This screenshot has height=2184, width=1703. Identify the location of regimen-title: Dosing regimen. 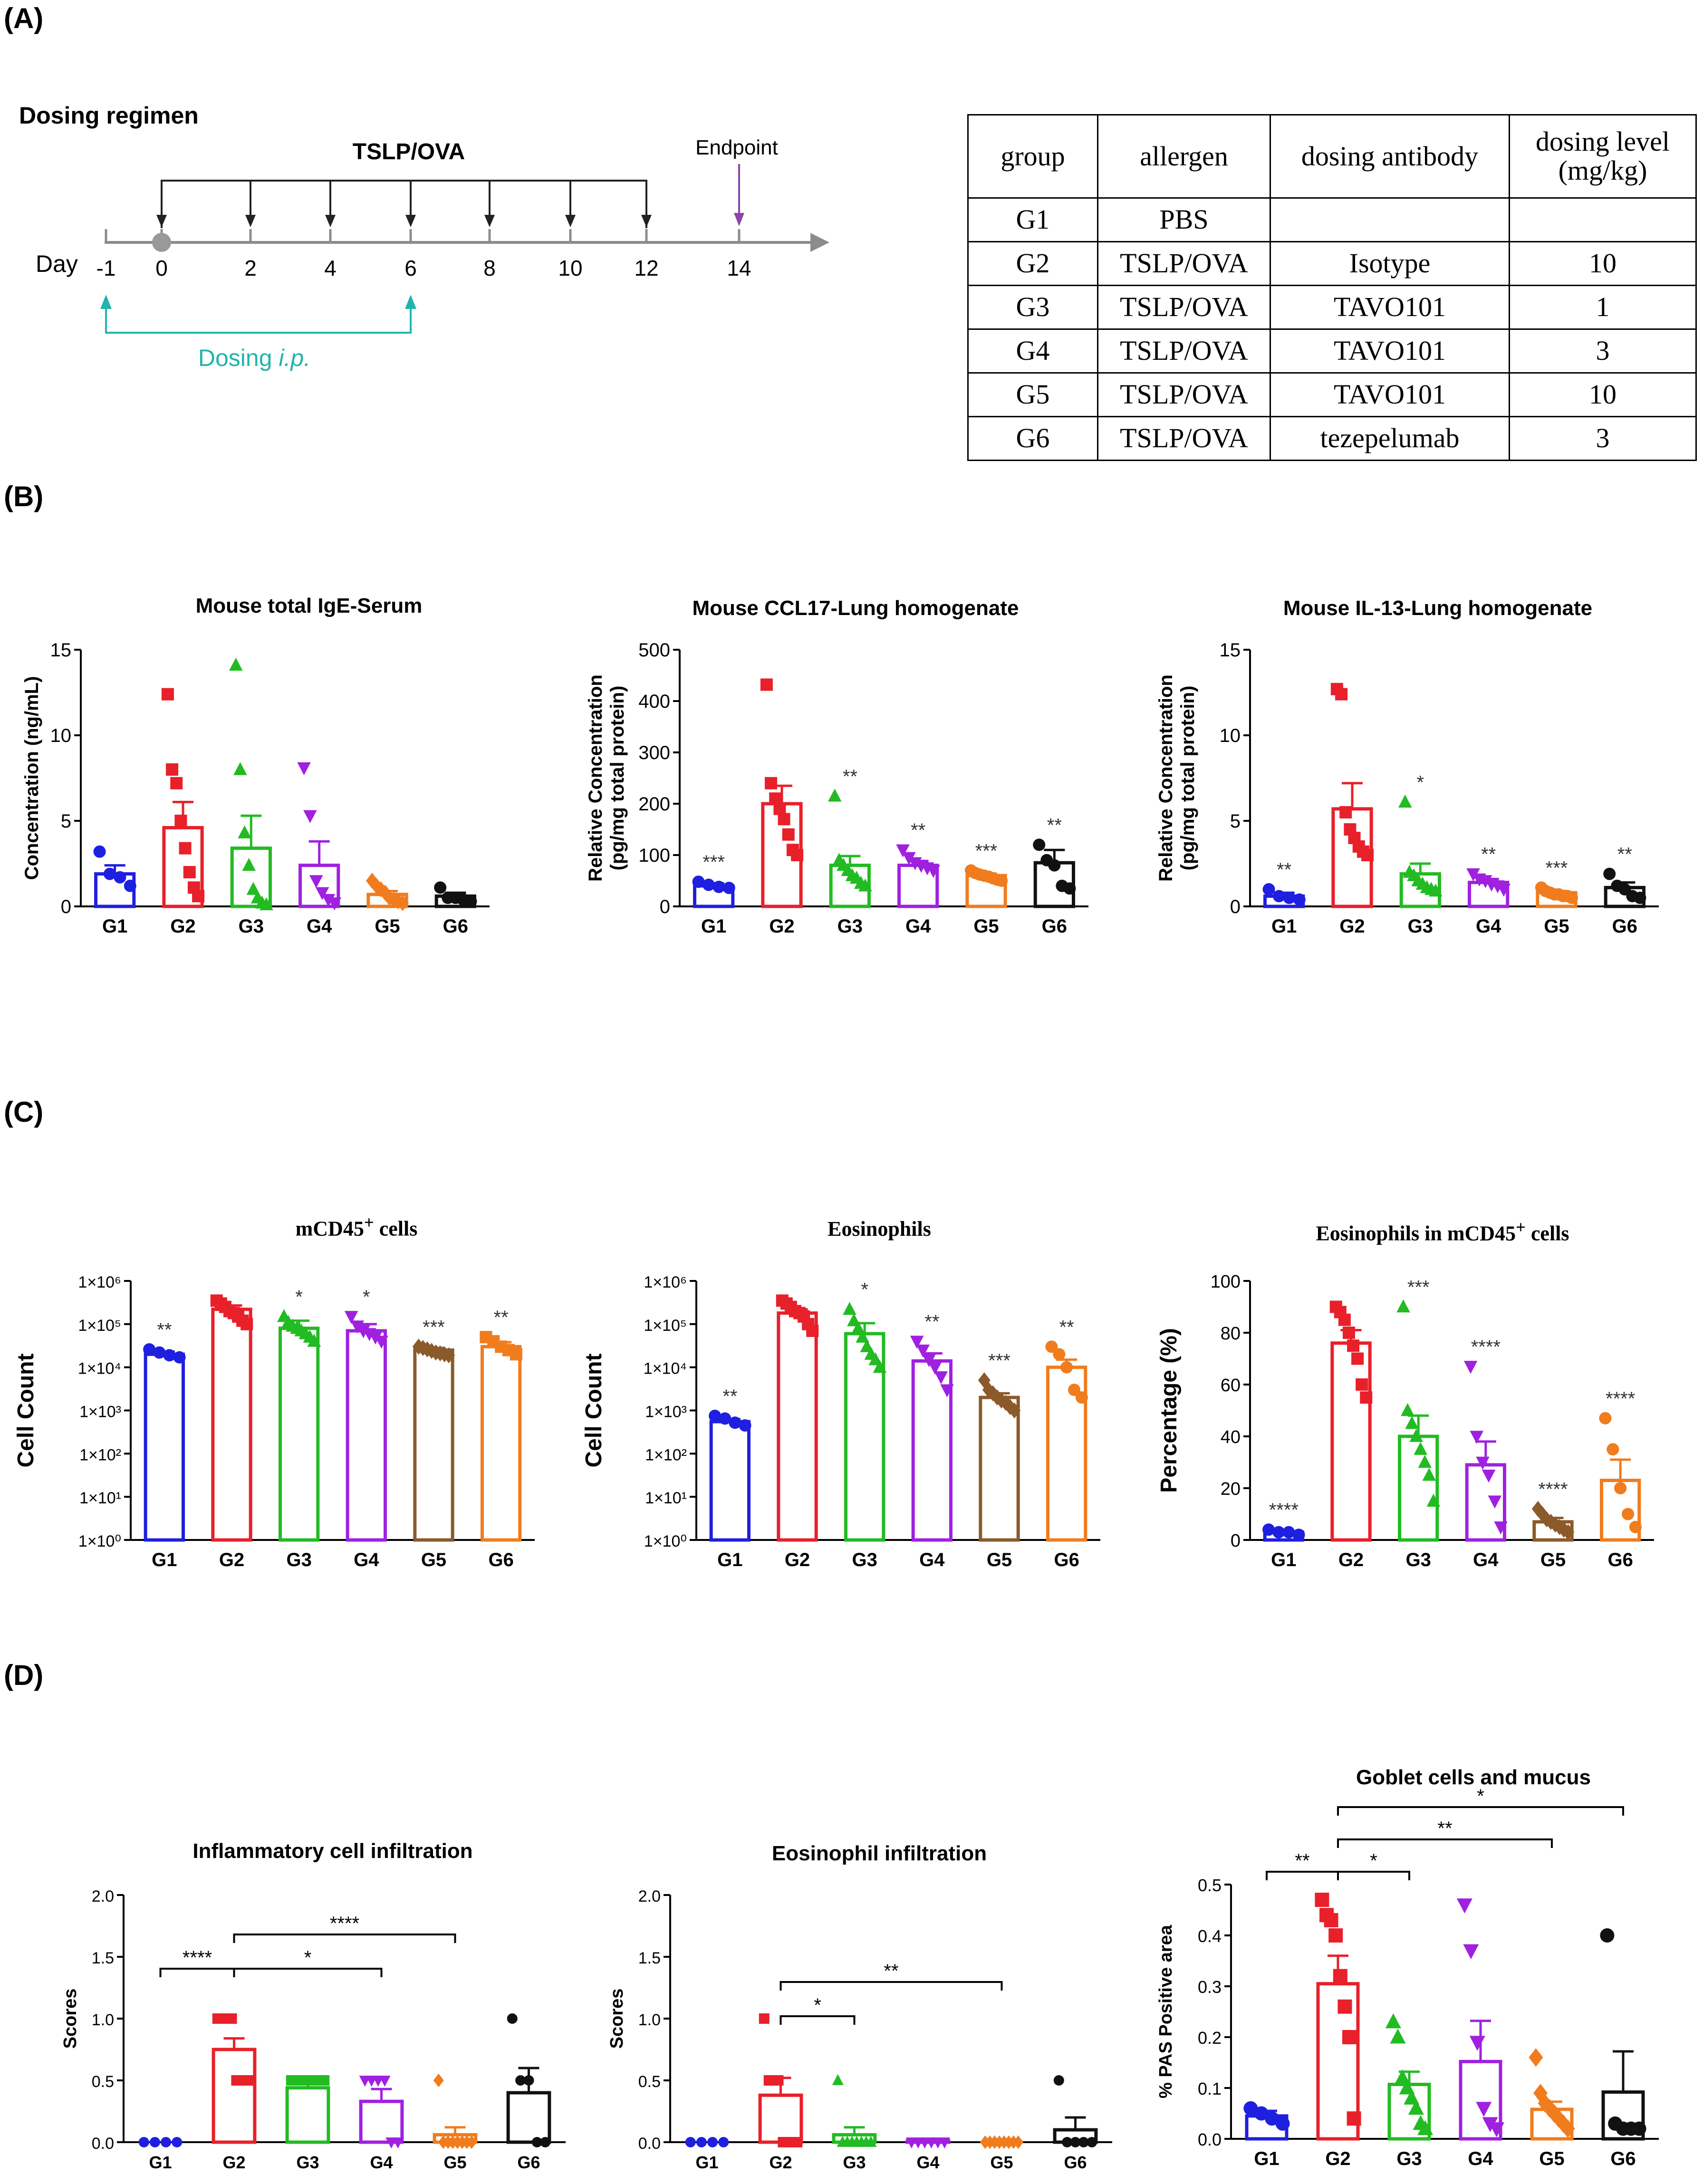
(109, 115).